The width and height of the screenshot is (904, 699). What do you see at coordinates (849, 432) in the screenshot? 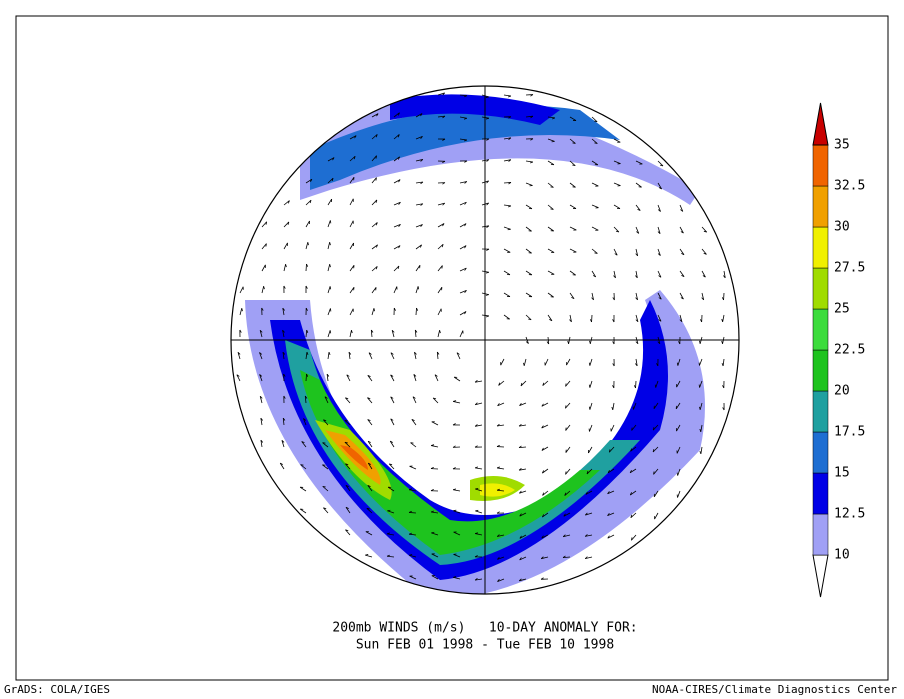
I see `colorbar-label: 17.5` at bounding box center [849, 432].